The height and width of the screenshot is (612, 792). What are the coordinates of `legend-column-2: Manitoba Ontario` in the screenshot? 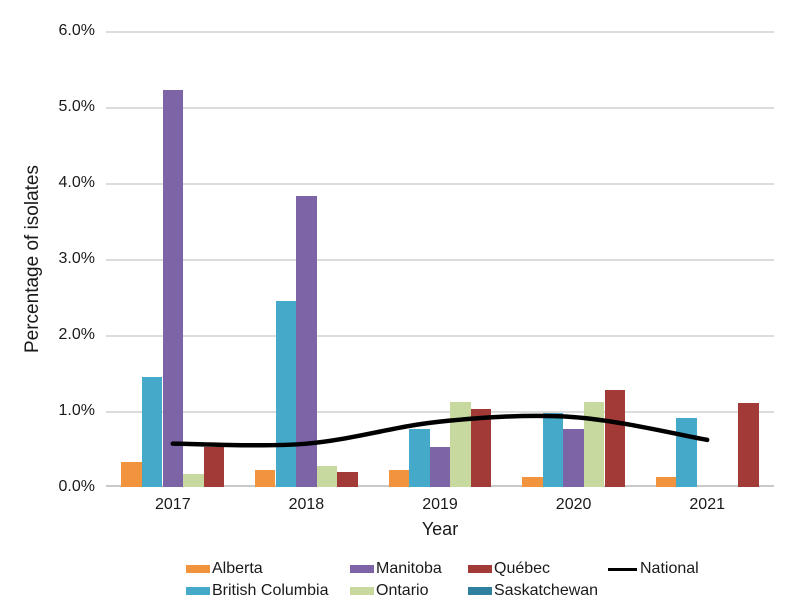 It's located at (396, 580).